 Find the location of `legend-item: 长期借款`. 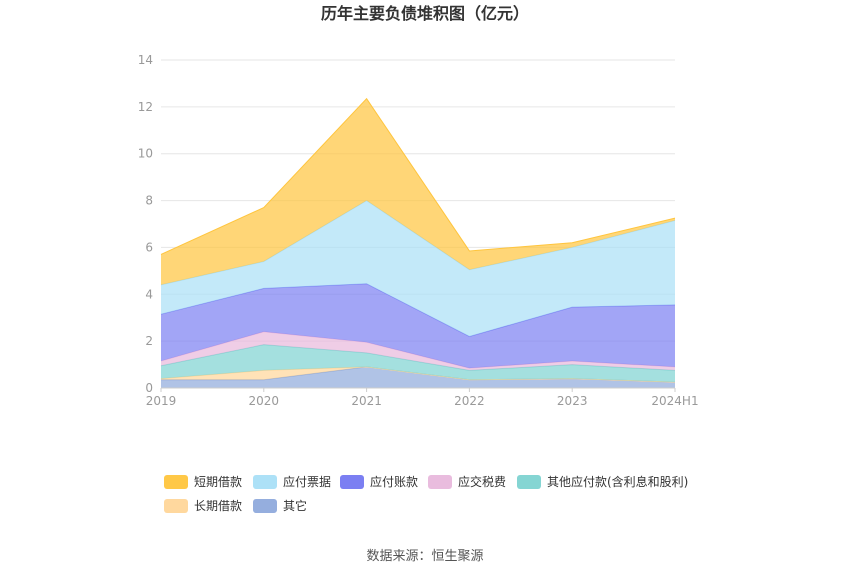

legend-item: 长期借款 is located at coordinates (203, 506).